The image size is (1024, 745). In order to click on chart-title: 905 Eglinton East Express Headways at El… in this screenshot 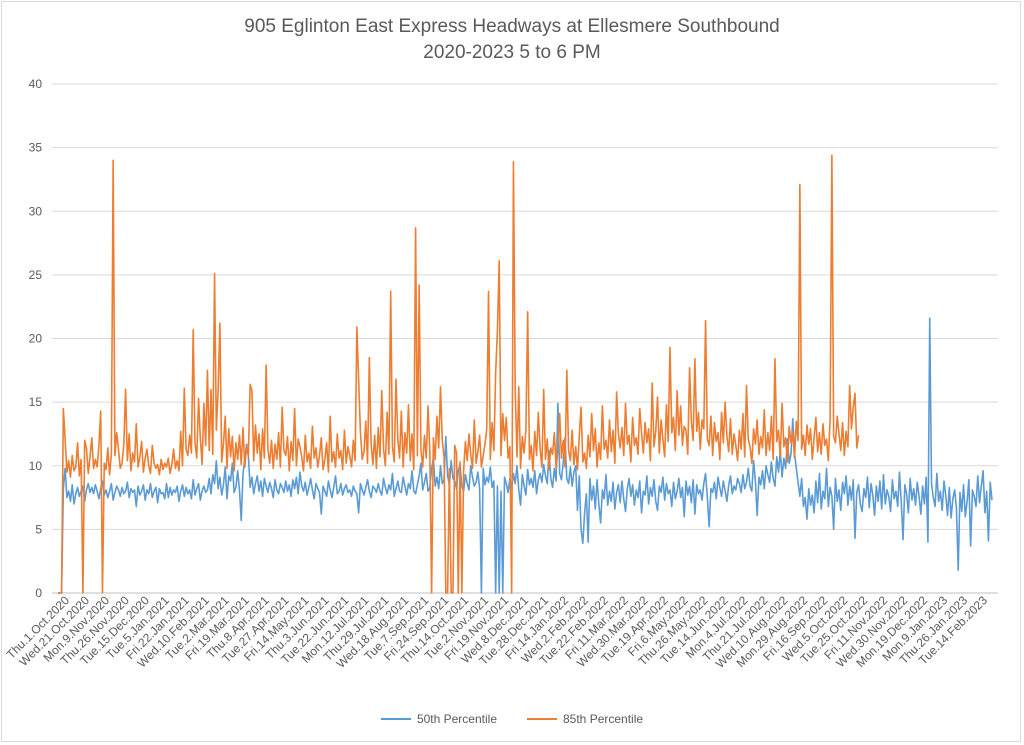, I will do `click(512, 26)`.